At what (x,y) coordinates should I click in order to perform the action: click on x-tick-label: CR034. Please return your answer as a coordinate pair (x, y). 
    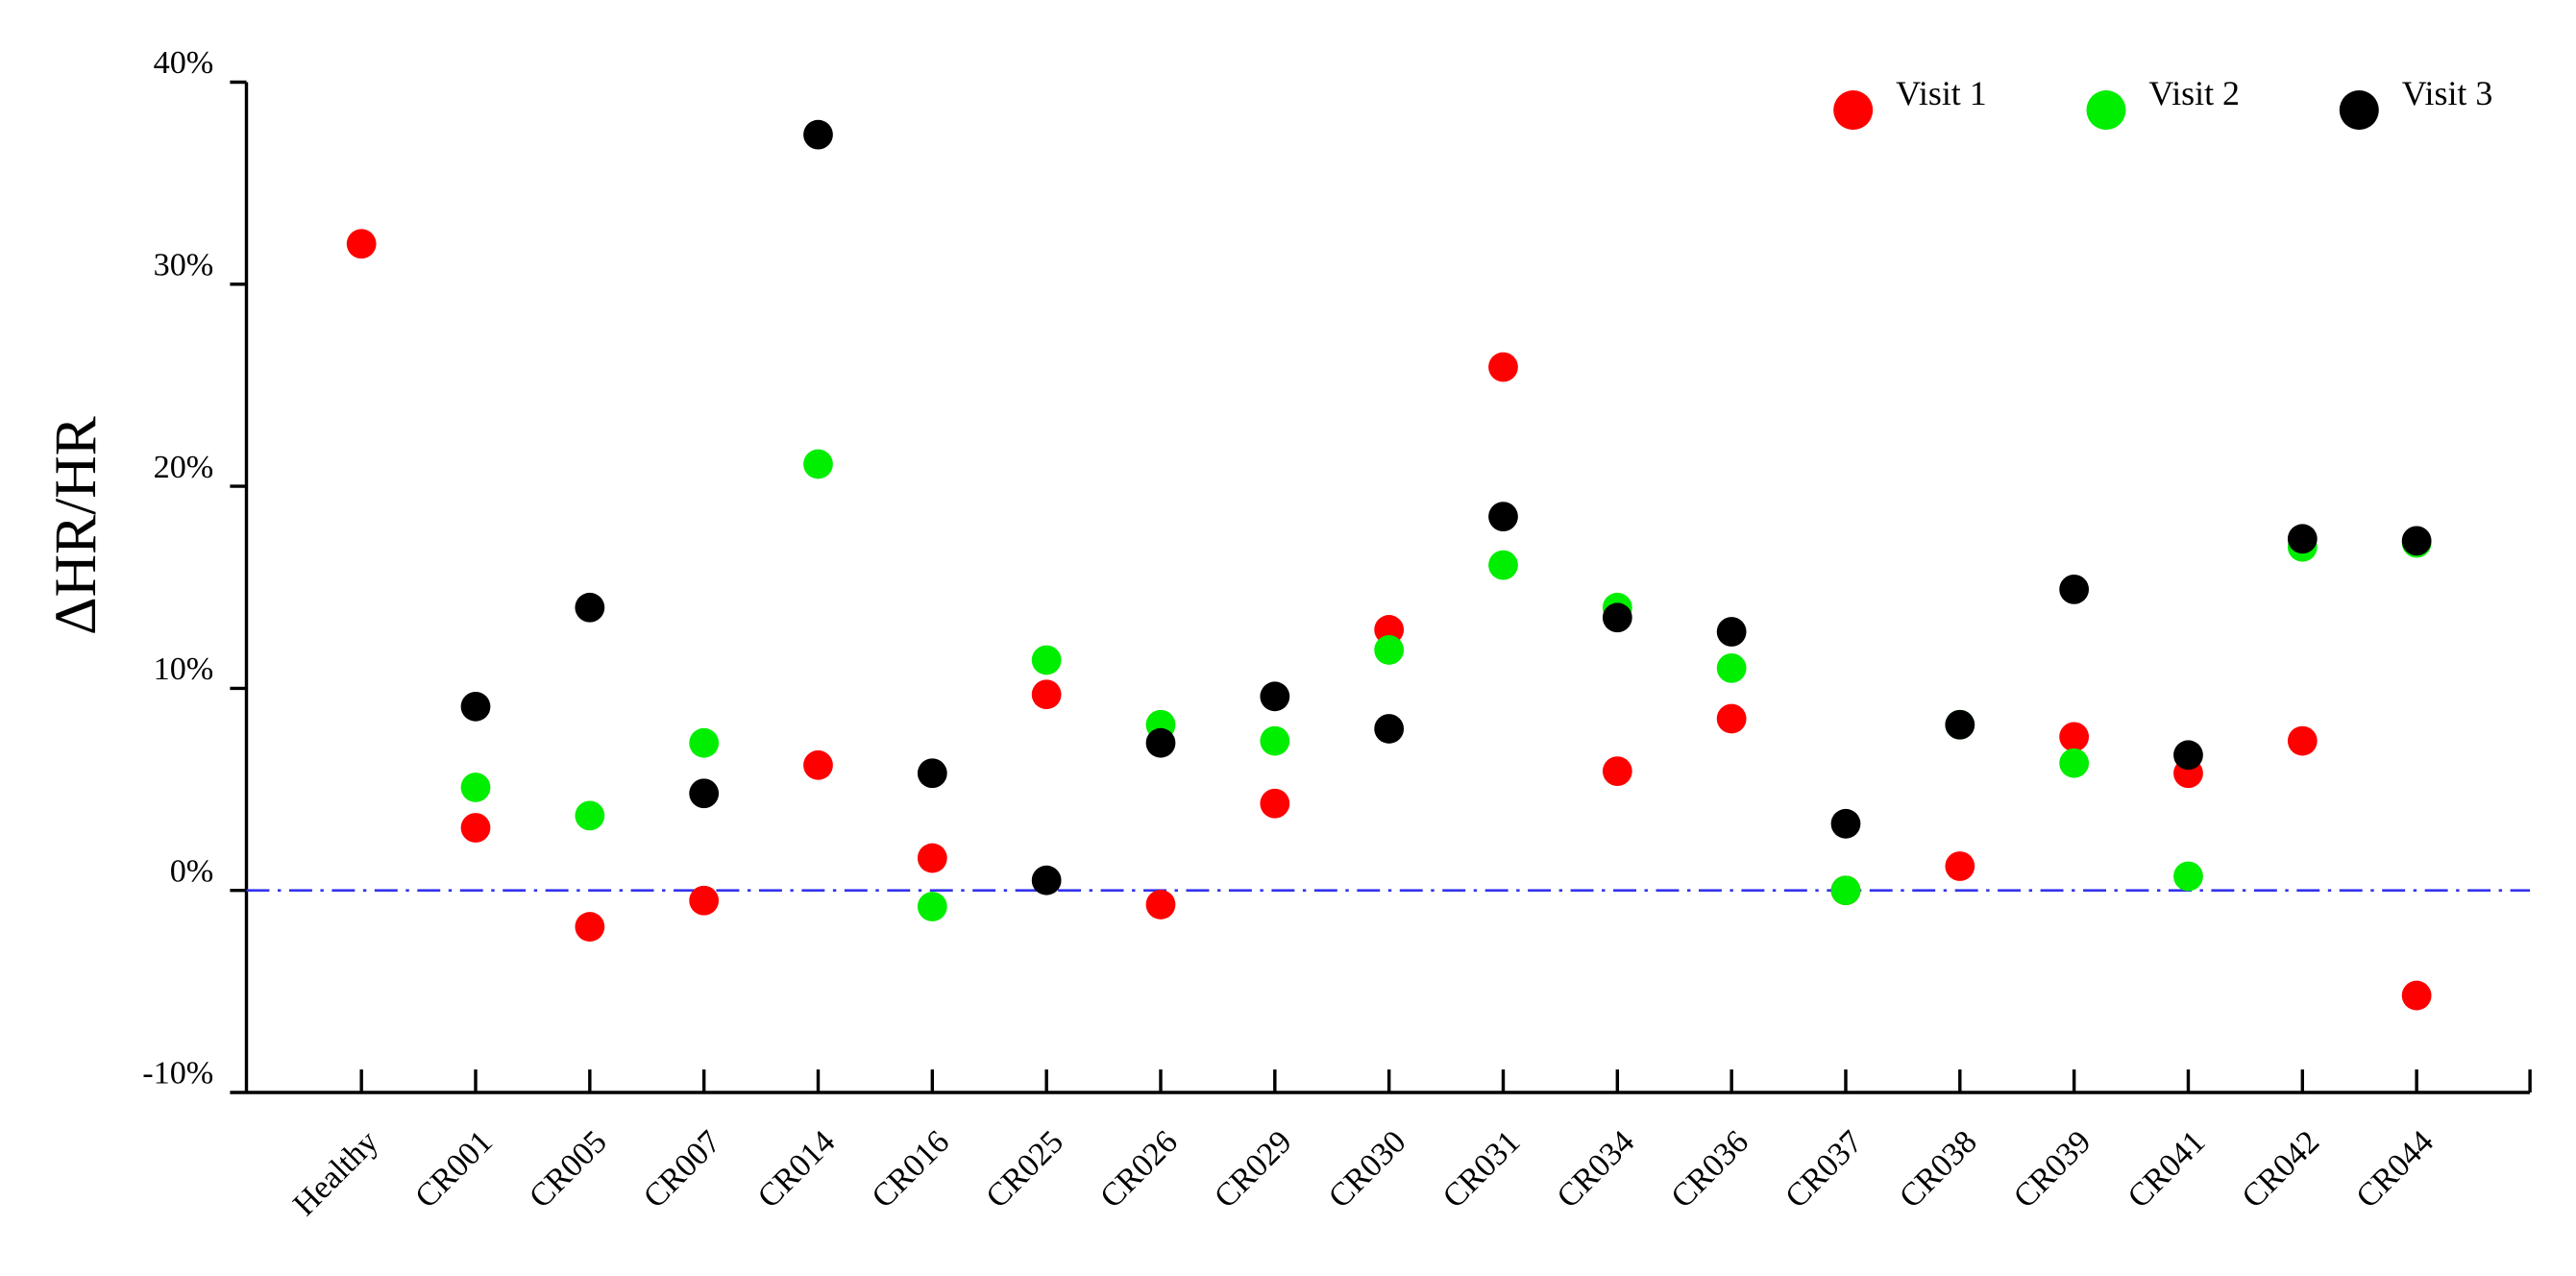
    Looking at the image, I should click on (1596, 1169).